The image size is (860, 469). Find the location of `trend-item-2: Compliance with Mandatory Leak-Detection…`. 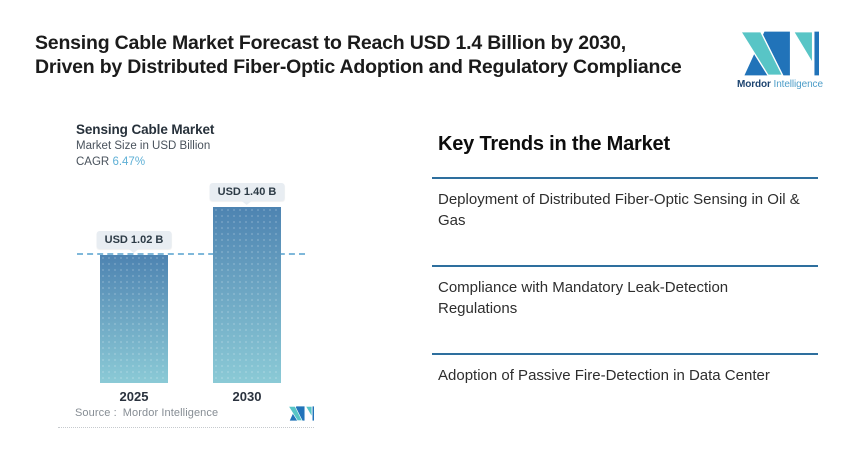

trend-item-2: Compliance with Mandatory Leak-Detection… is located at coordinates (625, 309).